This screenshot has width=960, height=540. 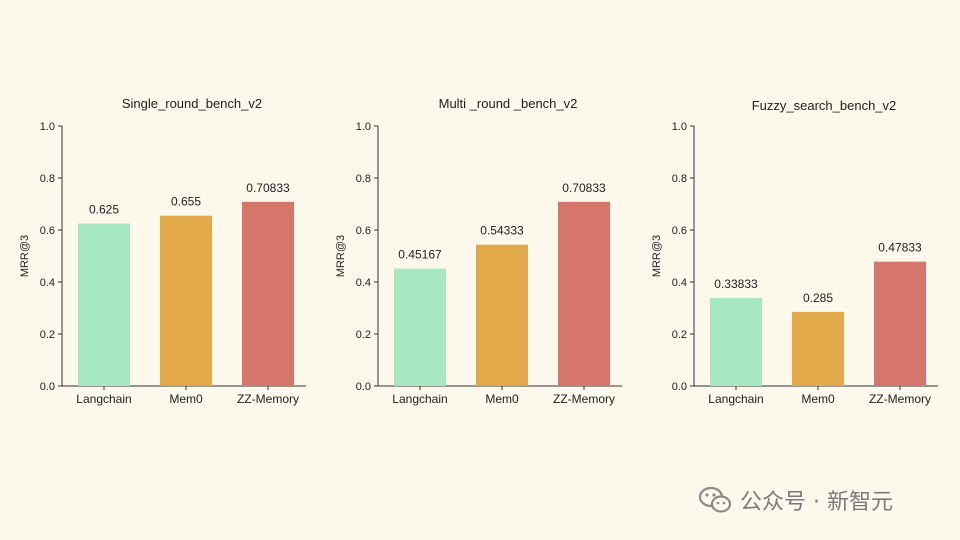 I want to click on data-label: 0.625, so click(x=104, y=210).